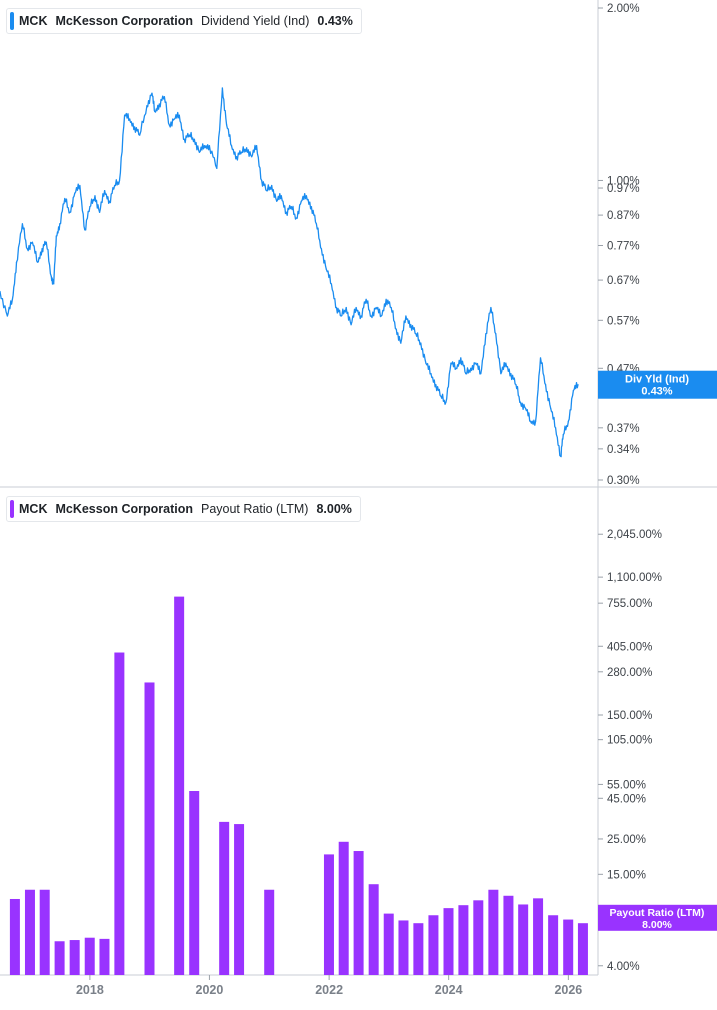  I want to click on top-legend-swatch, so click(12, 21).